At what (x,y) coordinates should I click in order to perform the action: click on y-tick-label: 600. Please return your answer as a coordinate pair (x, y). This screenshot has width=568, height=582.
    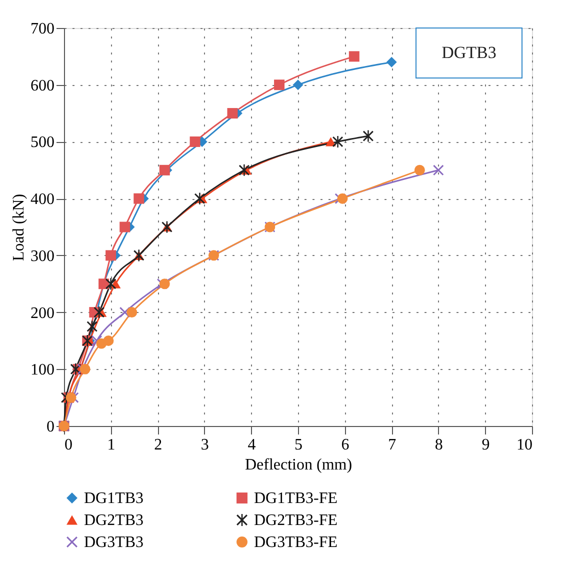
    Looking at the image, I should click on (42, 85).